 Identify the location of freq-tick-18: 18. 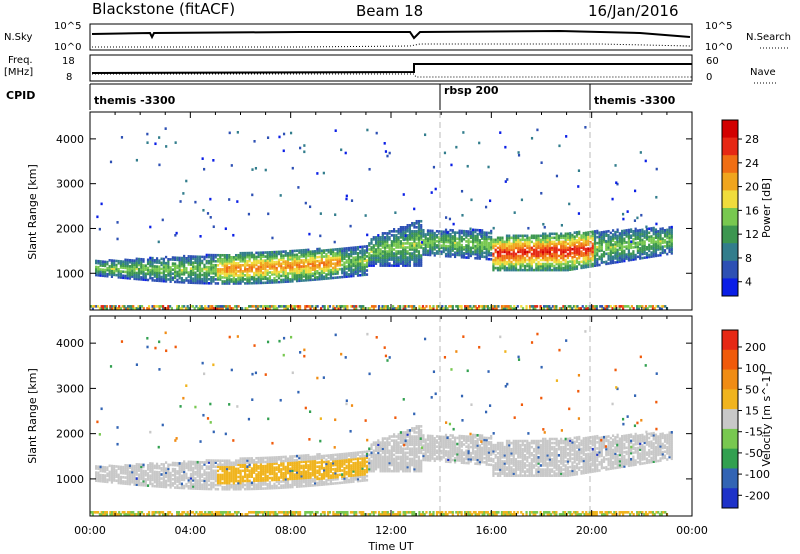
(68, 61).